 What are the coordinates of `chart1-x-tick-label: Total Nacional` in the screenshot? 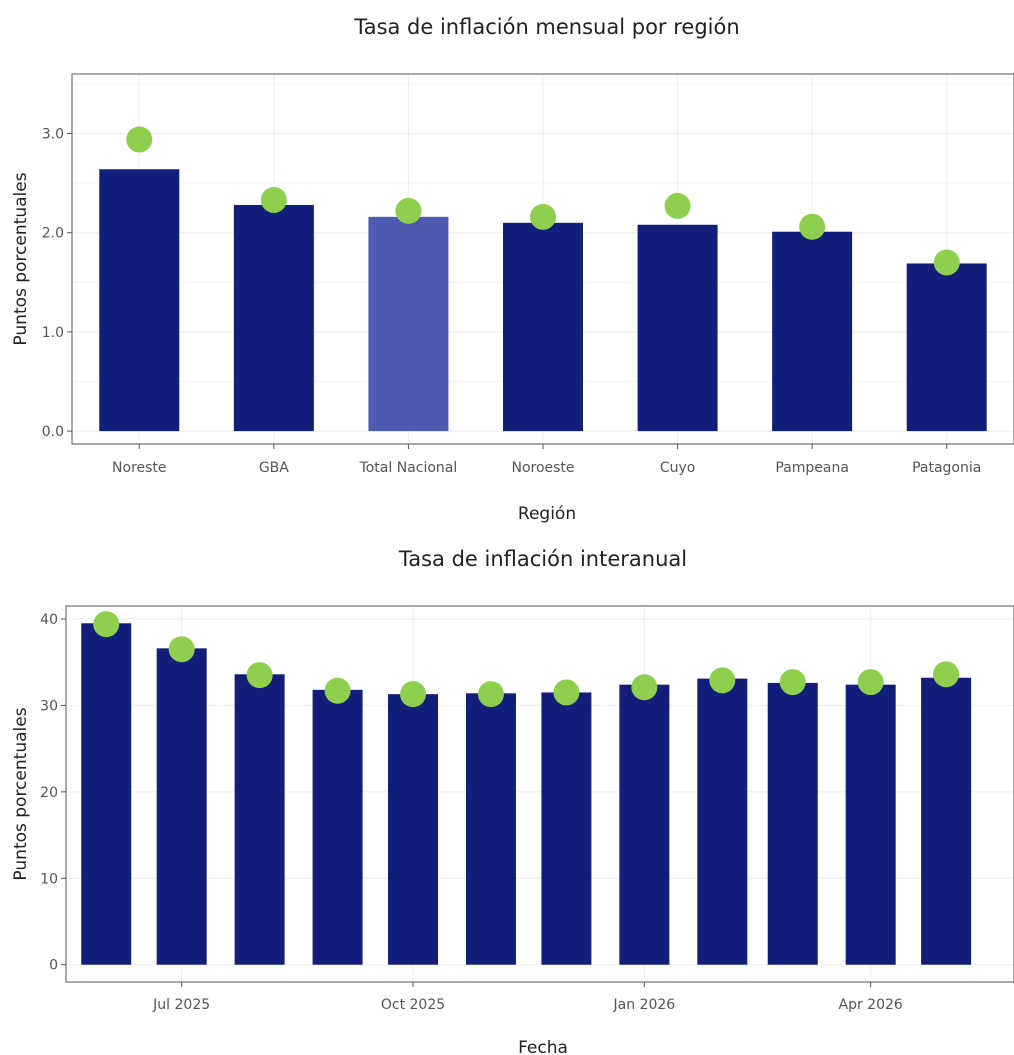 It's located at (408, 468).